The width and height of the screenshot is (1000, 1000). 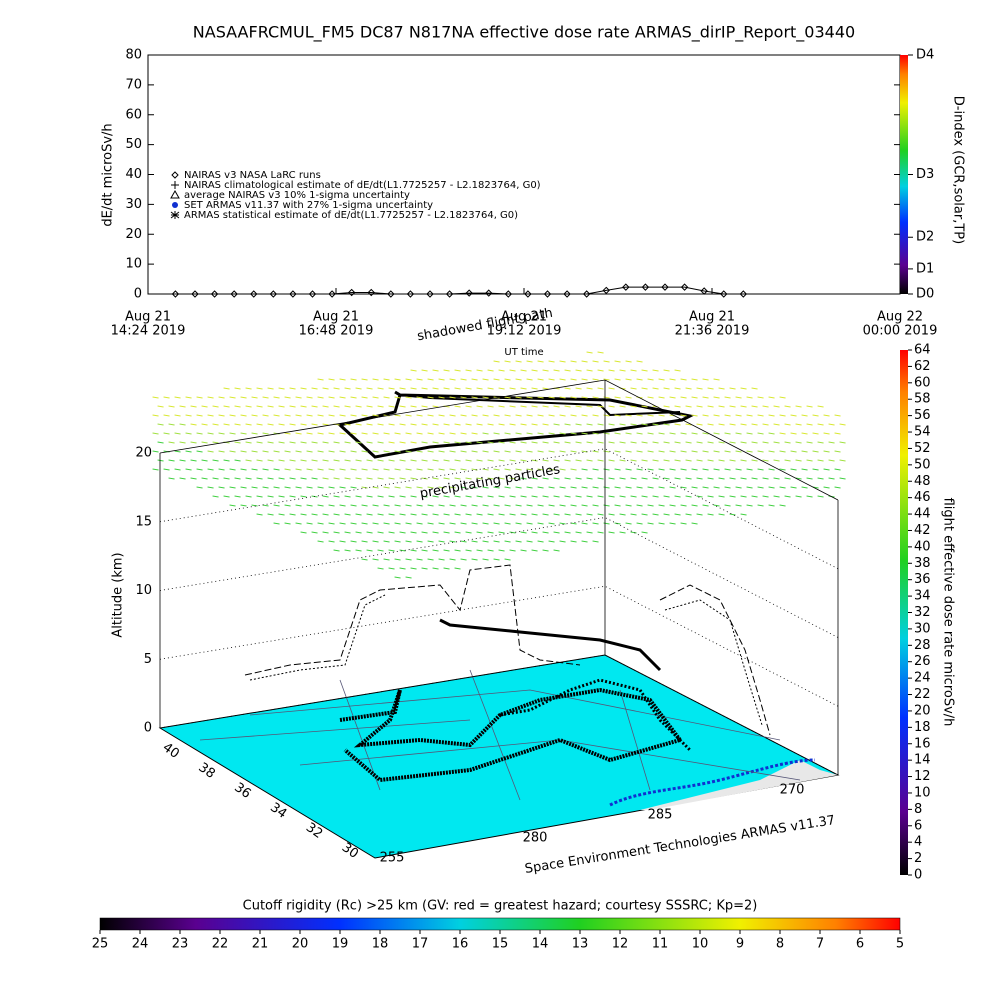 I want to click on colorbar-tick-label: 0, so click(x=918, y=875).